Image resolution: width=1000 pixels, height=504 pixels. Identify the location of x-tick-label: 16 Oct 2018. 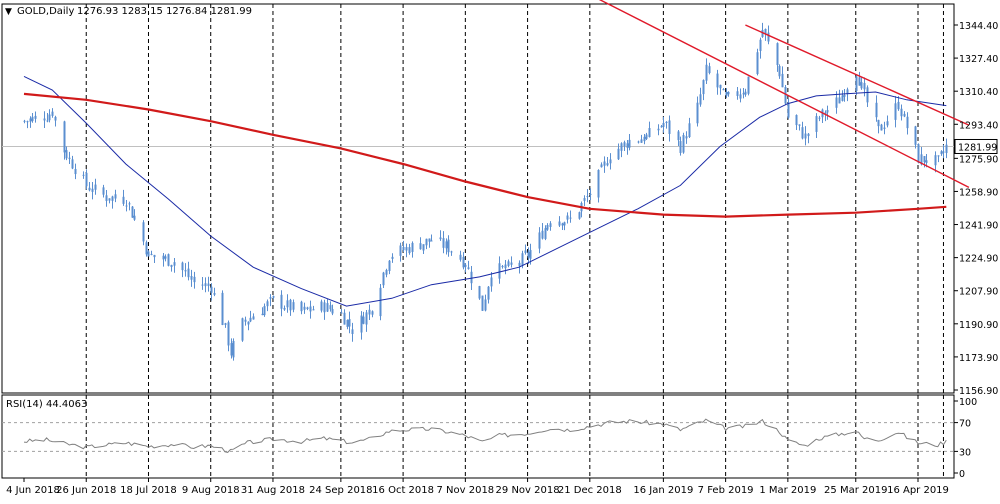
(403, 490).